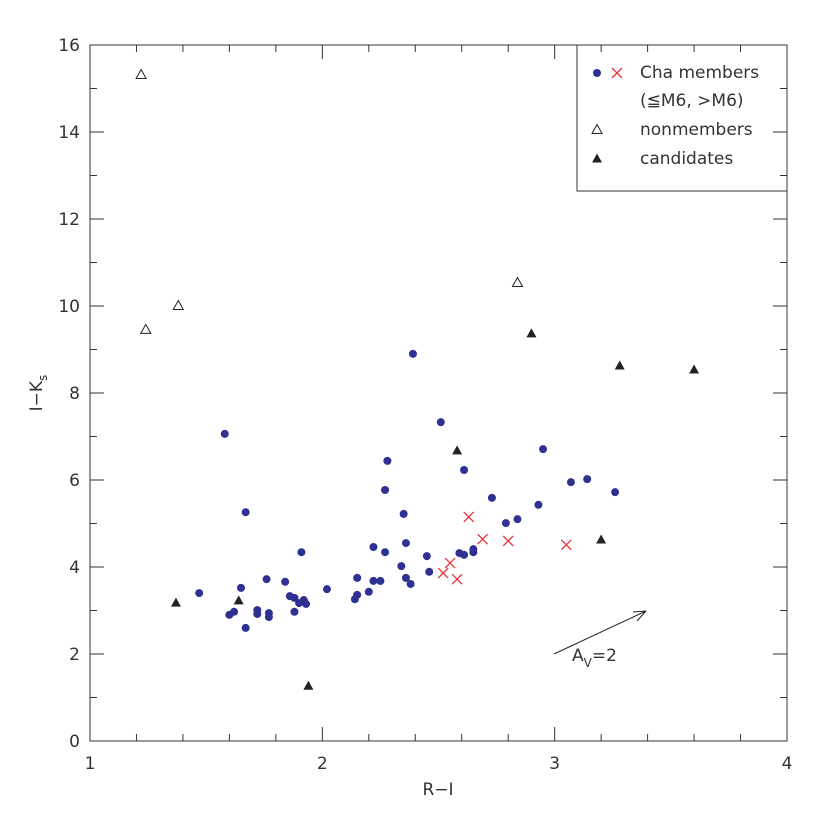 The height and width of the screenshot is (834, 830). What do you see at coordinates (322, 764) in the screenshot?
I see `x-tick-label: 2` at bounding box center [322, 764].